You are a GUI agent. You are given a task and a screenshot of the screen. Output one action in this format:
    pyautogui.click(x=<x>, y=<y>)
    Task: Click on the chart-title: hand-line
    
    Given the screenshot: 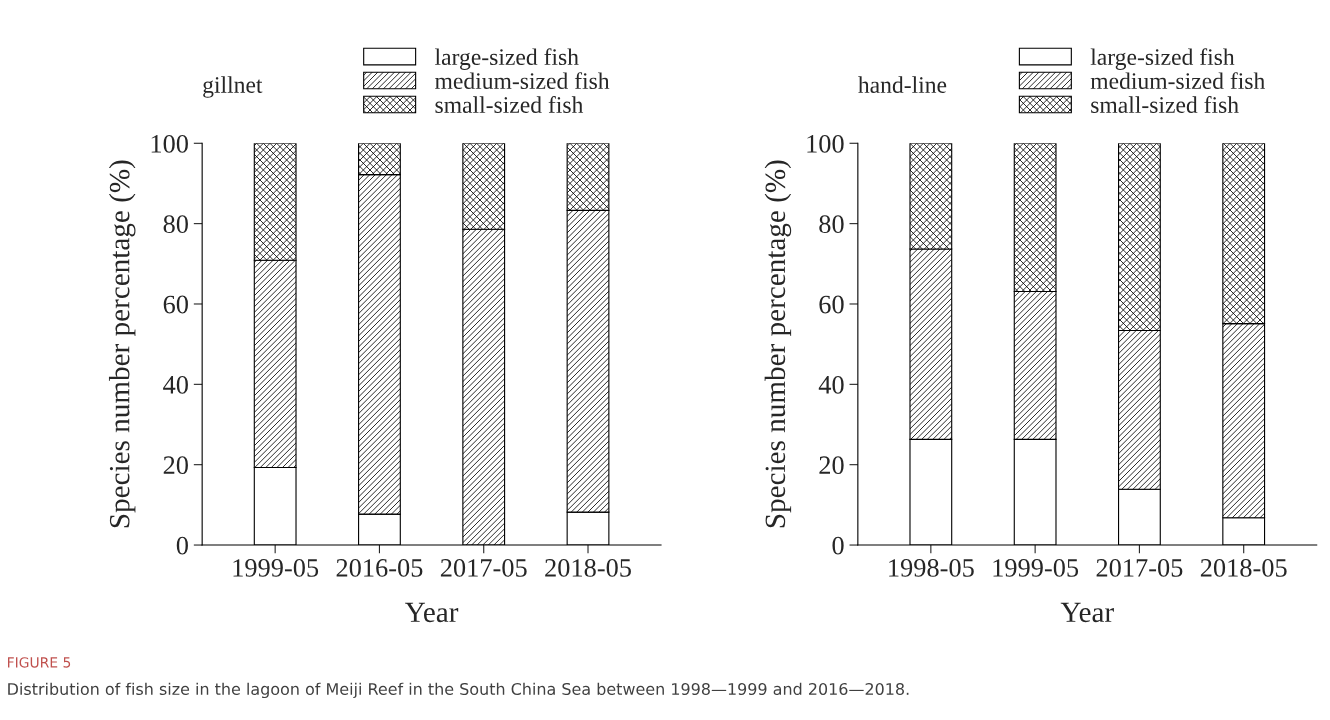 What is the action you would take?
    pyautogui.click(x=902, y=84)
    